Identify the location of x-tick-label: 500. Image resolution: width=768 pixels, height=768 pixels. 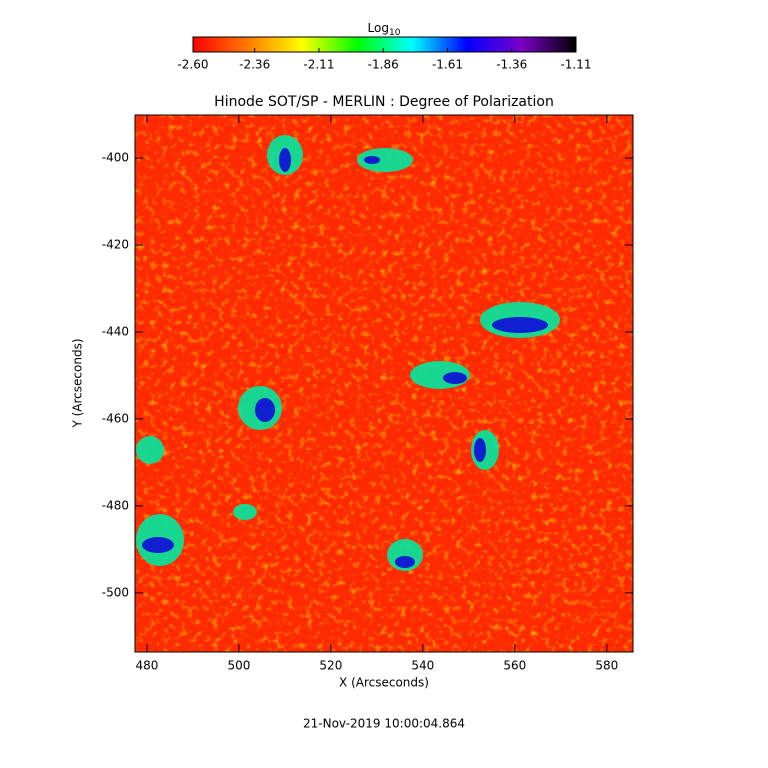
(238, 666).